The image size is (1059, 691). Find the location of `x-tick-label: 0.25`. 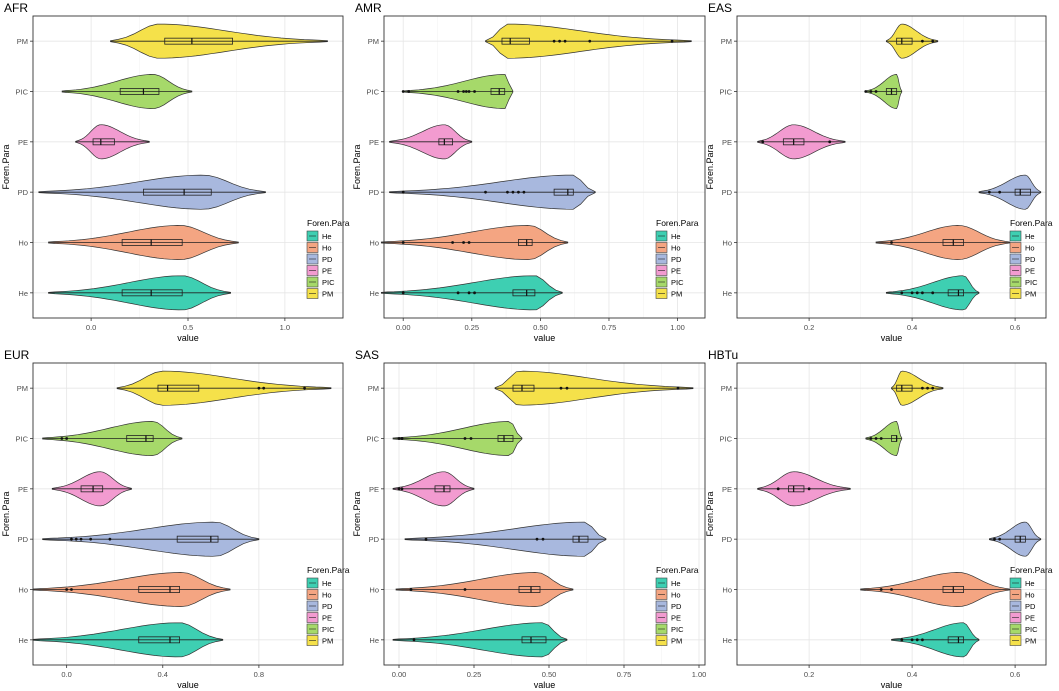

x-tick-label: 0.25 is located at coordinates (471, 327).